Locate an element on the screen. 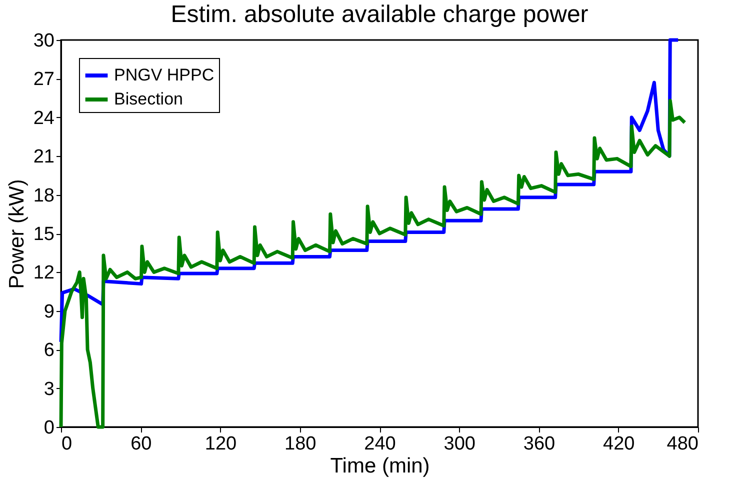 Image resolution: width=745 pixels, height=497 pixels. y-tick-label: 18 is located at coordinates (43, 195).